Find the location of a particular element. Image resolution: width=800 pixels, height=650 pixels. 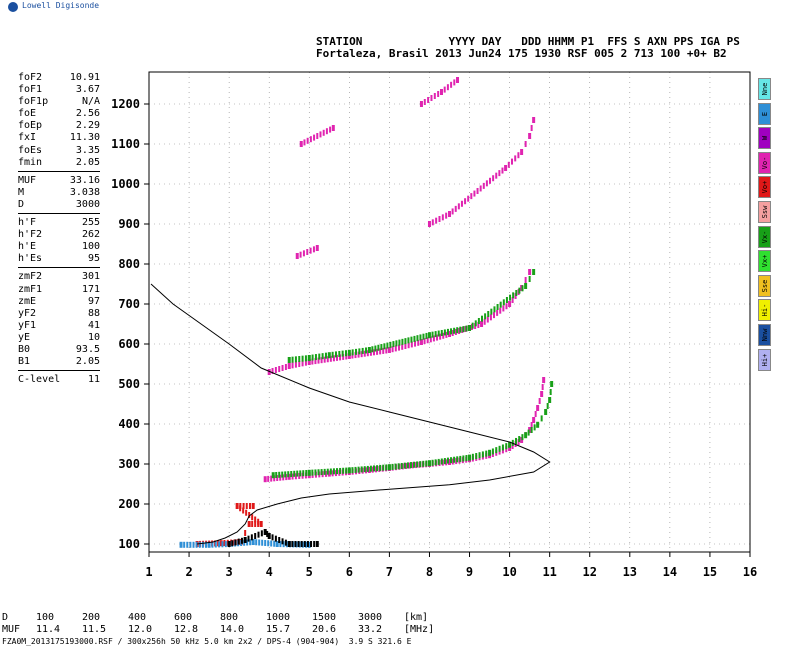

x-tick-label: 13 is located at coordinates (630, 572).